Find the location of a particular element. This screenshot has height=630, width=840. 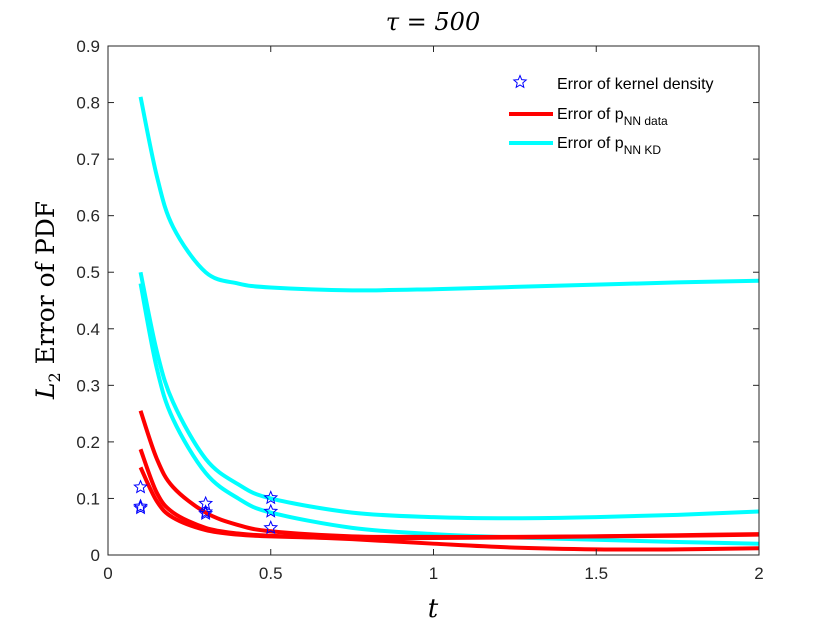

legend-item-kernel-density: Error of kernel density is located at coordinates (613, 83).